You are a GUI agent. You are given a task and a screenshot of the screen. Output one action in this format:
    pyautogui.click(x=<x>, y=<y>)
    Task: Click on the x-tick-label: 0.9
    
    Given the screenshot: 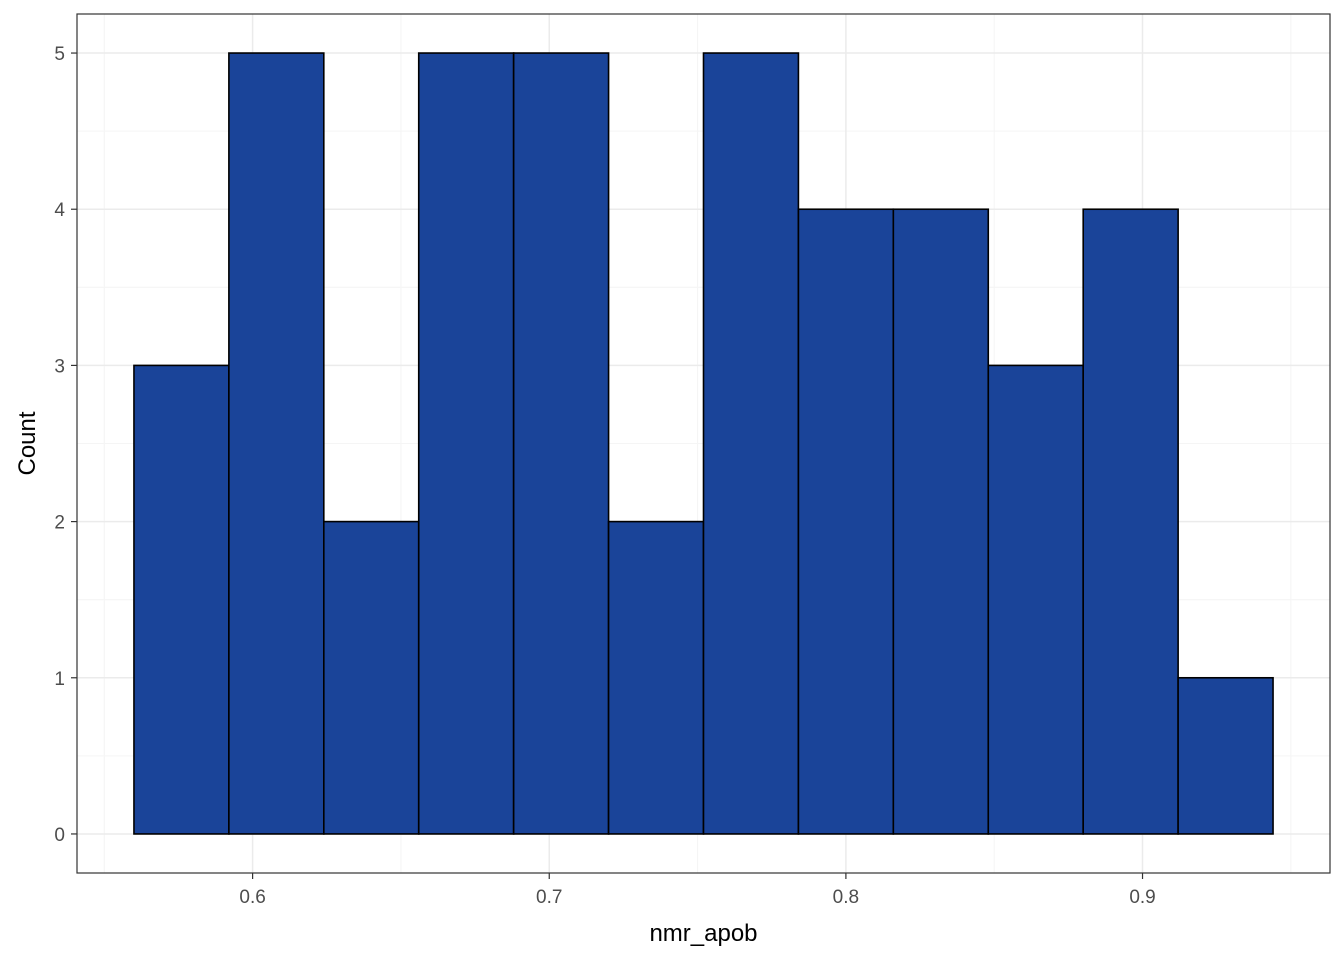 What is the action you would take?
    pyautogui.click(x=1142, y=897)
    